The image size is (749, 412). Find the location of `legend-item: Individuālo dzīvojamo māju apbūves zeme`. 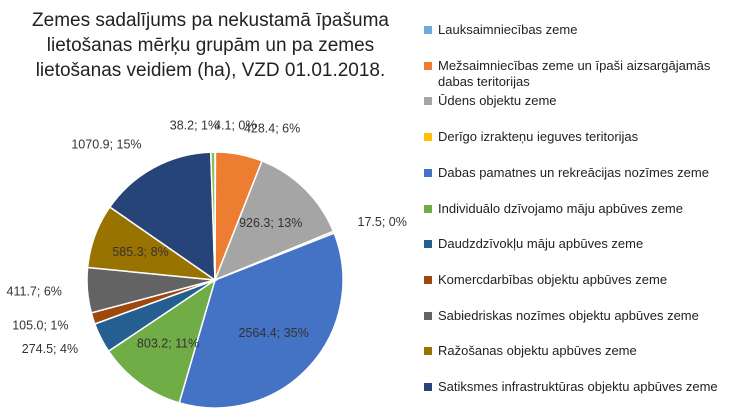

legend-item: Individuālo dzīvojamo māju apbūves zeme is located at coordinates (570, 209).